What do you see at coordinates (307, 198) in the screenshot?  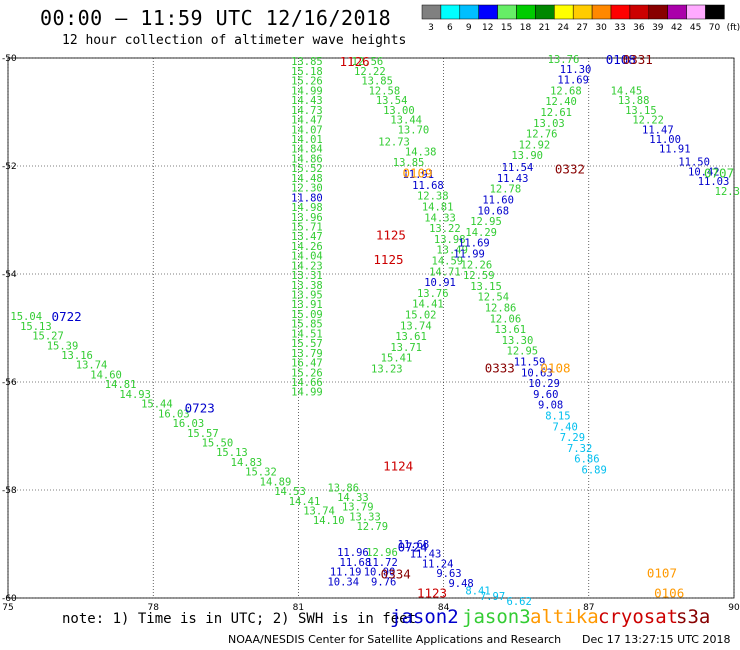 I see `wave-height-value: 11.80` at bounding box center [307, 198].